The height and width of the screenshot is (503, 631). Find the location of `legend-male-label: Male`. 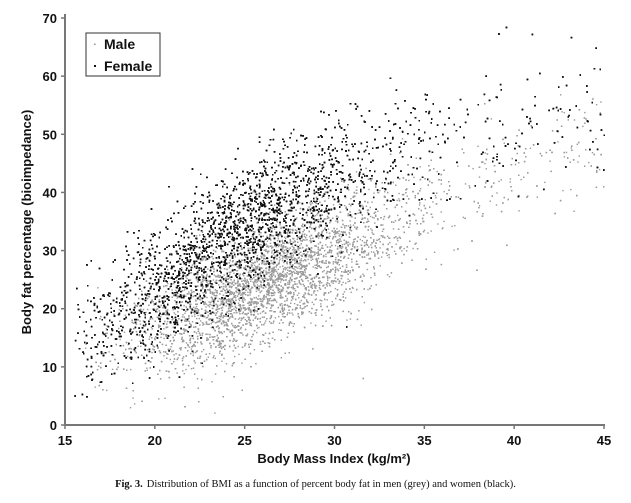

legend-male-label: Male is located at coordinates (119, 44).